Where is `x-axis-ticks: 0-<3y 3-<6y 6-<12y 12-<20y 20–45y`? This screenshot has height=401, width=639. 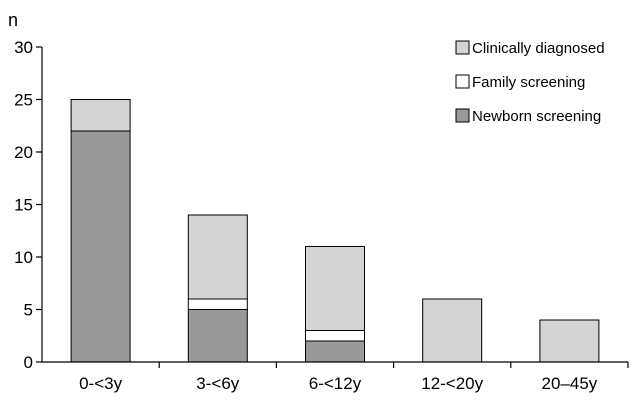 x-axis-ticks: 0-<3y 3-<6y 6-<12y 12-<20y 20–45y is located at coordinates (354, 377).